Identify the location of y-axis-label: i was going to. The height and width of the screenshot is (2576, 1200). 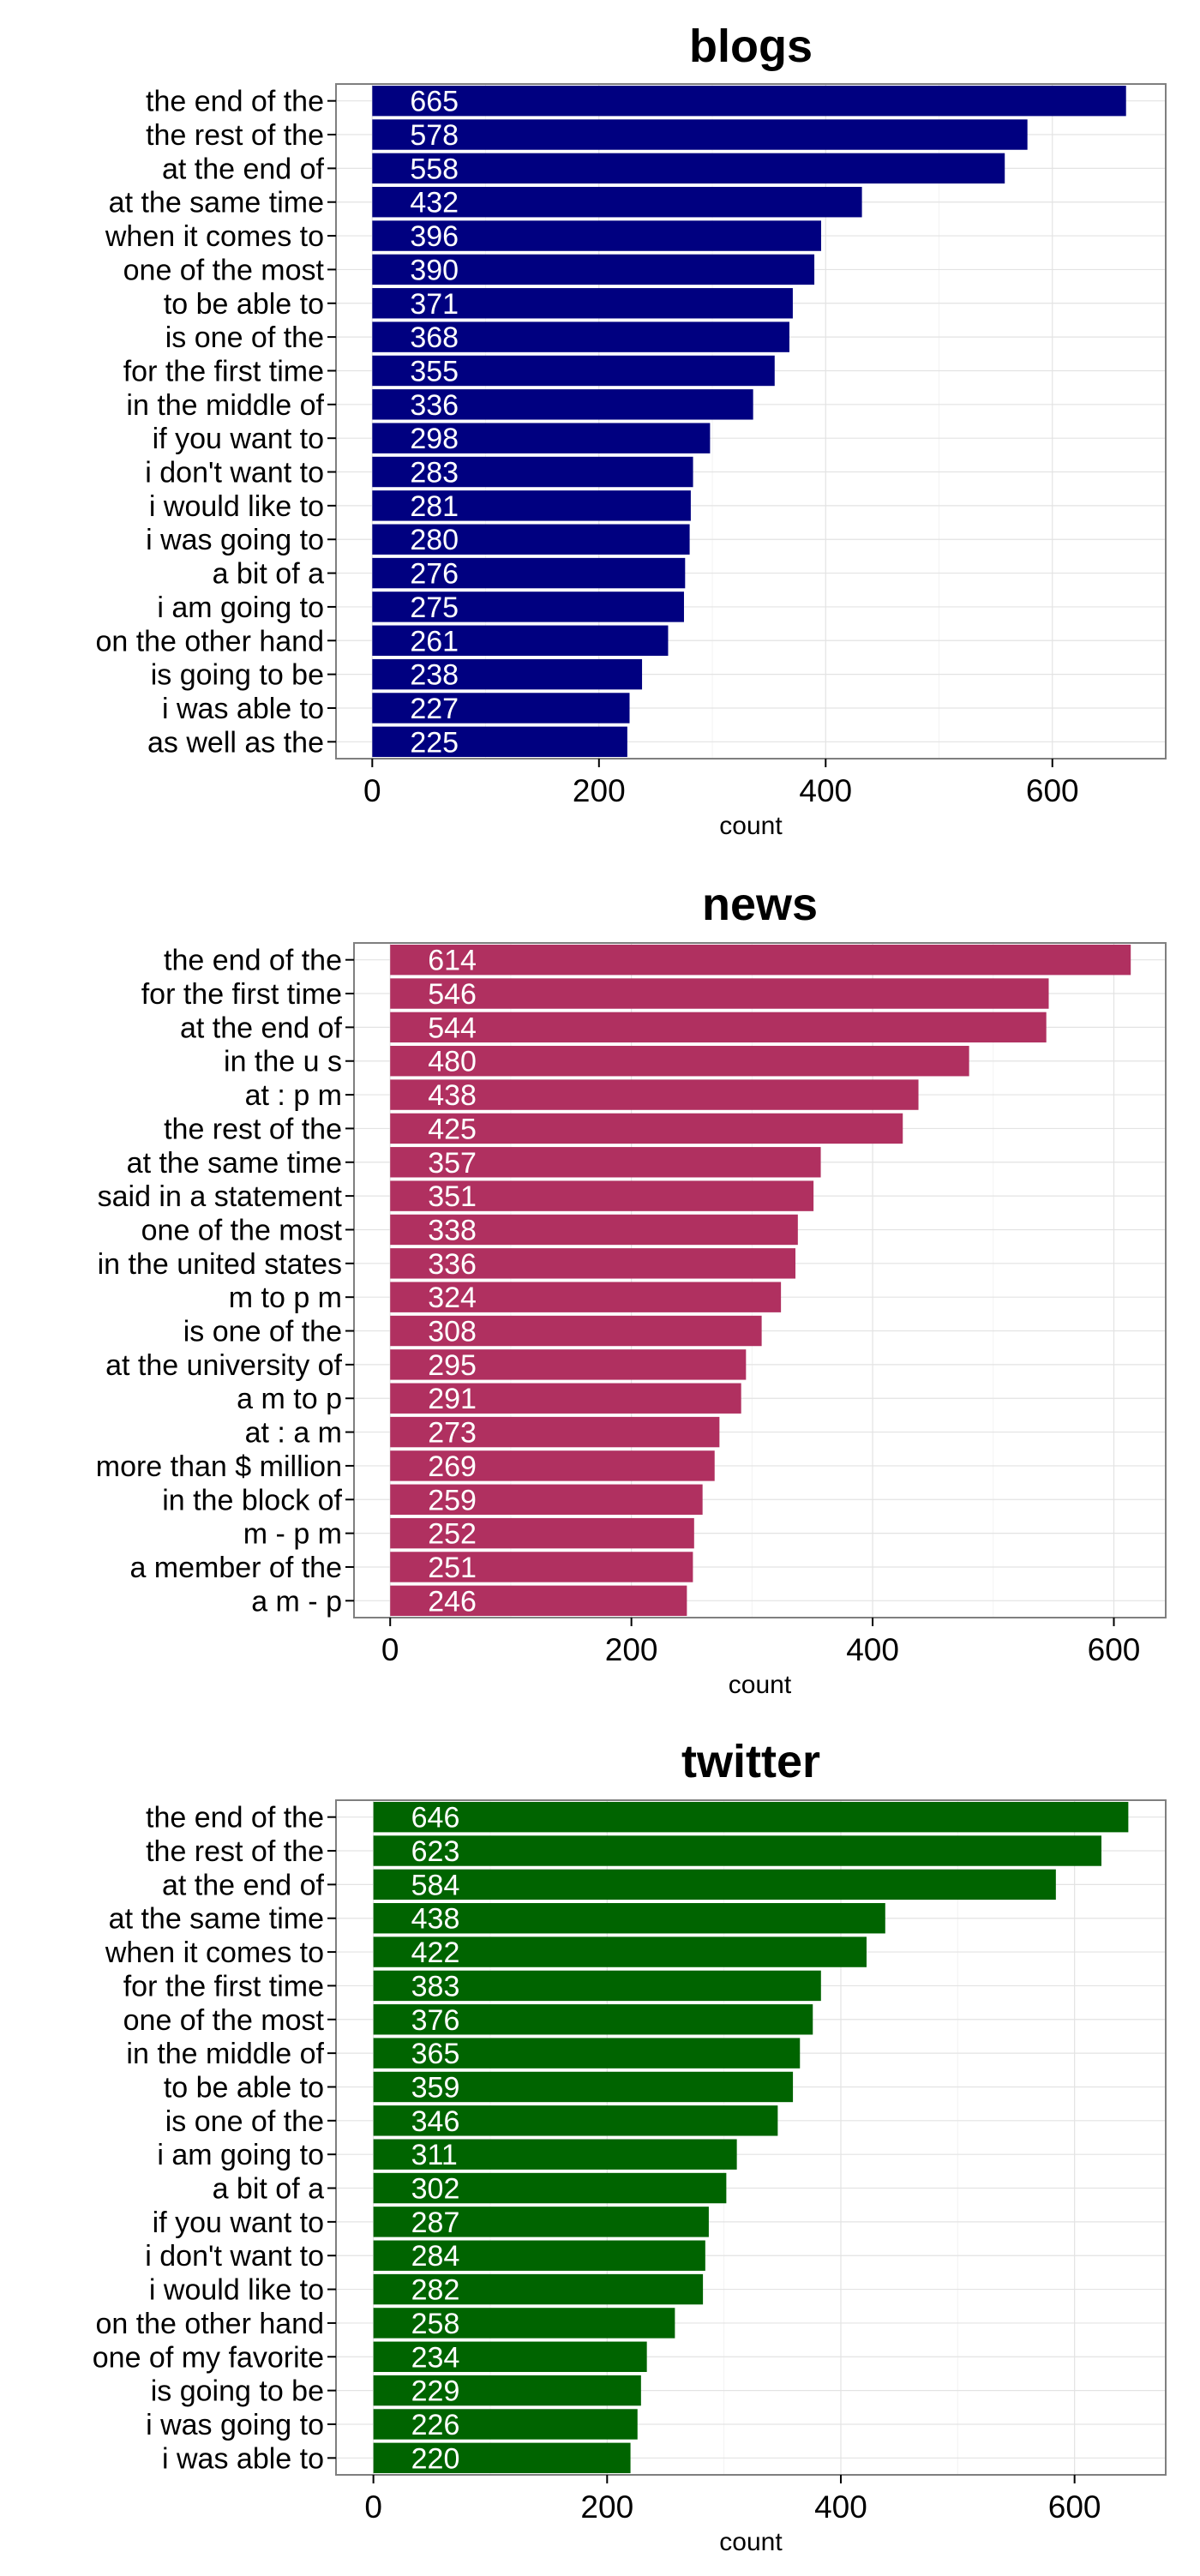
(235, 2425).